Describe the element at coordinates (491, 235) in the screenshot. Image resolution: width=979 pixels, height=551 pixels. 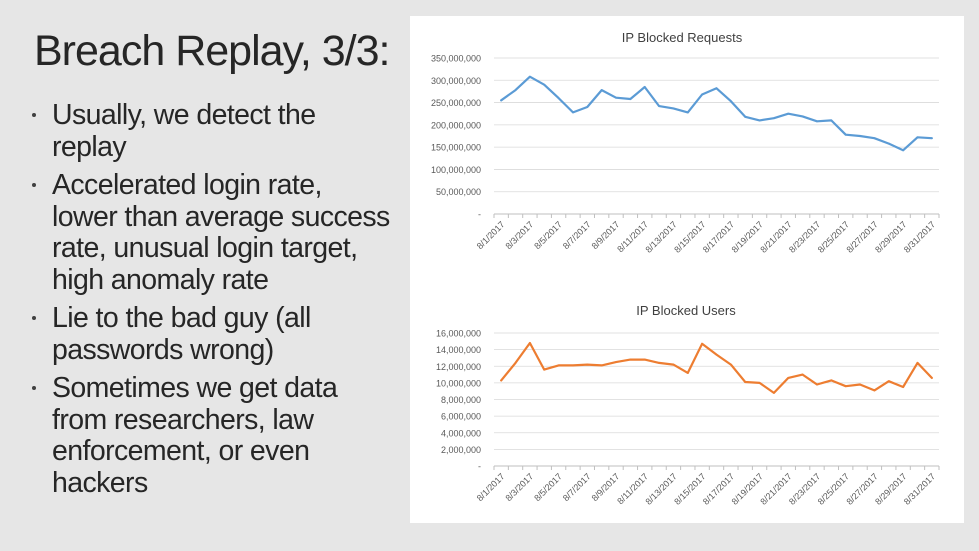
I see `x-tick-label-requests: 8/1/2017` at that location.